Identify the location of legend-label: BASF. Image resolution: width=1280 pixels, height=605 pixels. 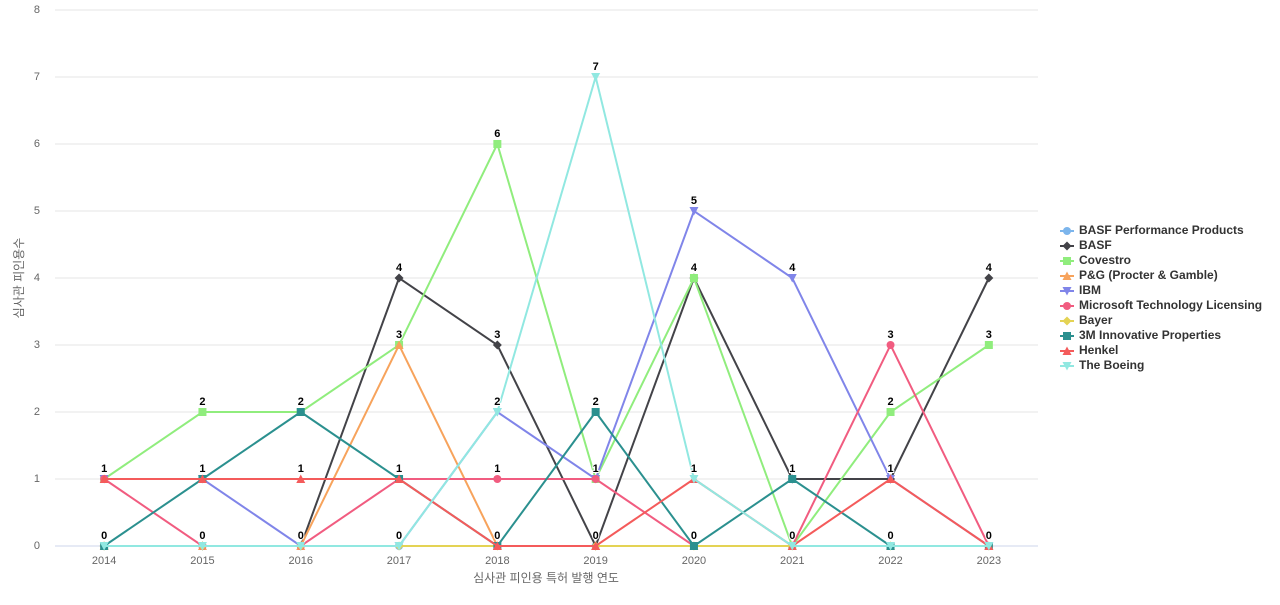
(1095, 245).